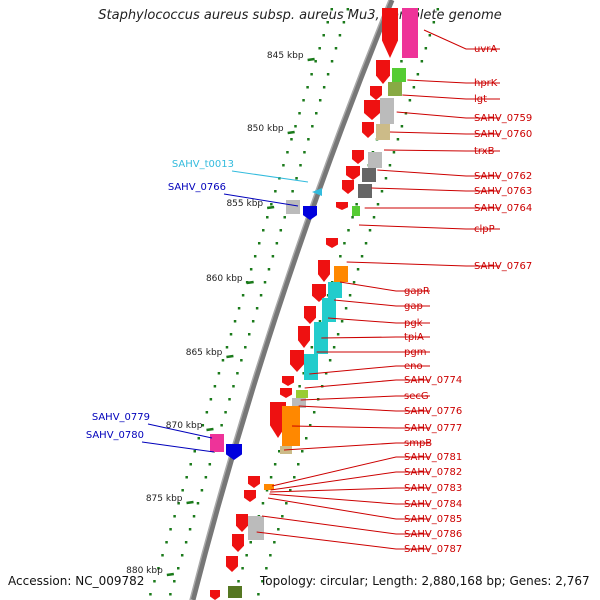 The image size is (600, 600). What do you see at coordinates (204, 353) in the screenshot?
I see `scale-tick-label: 865 kbp` at bounding box center [204, 353].